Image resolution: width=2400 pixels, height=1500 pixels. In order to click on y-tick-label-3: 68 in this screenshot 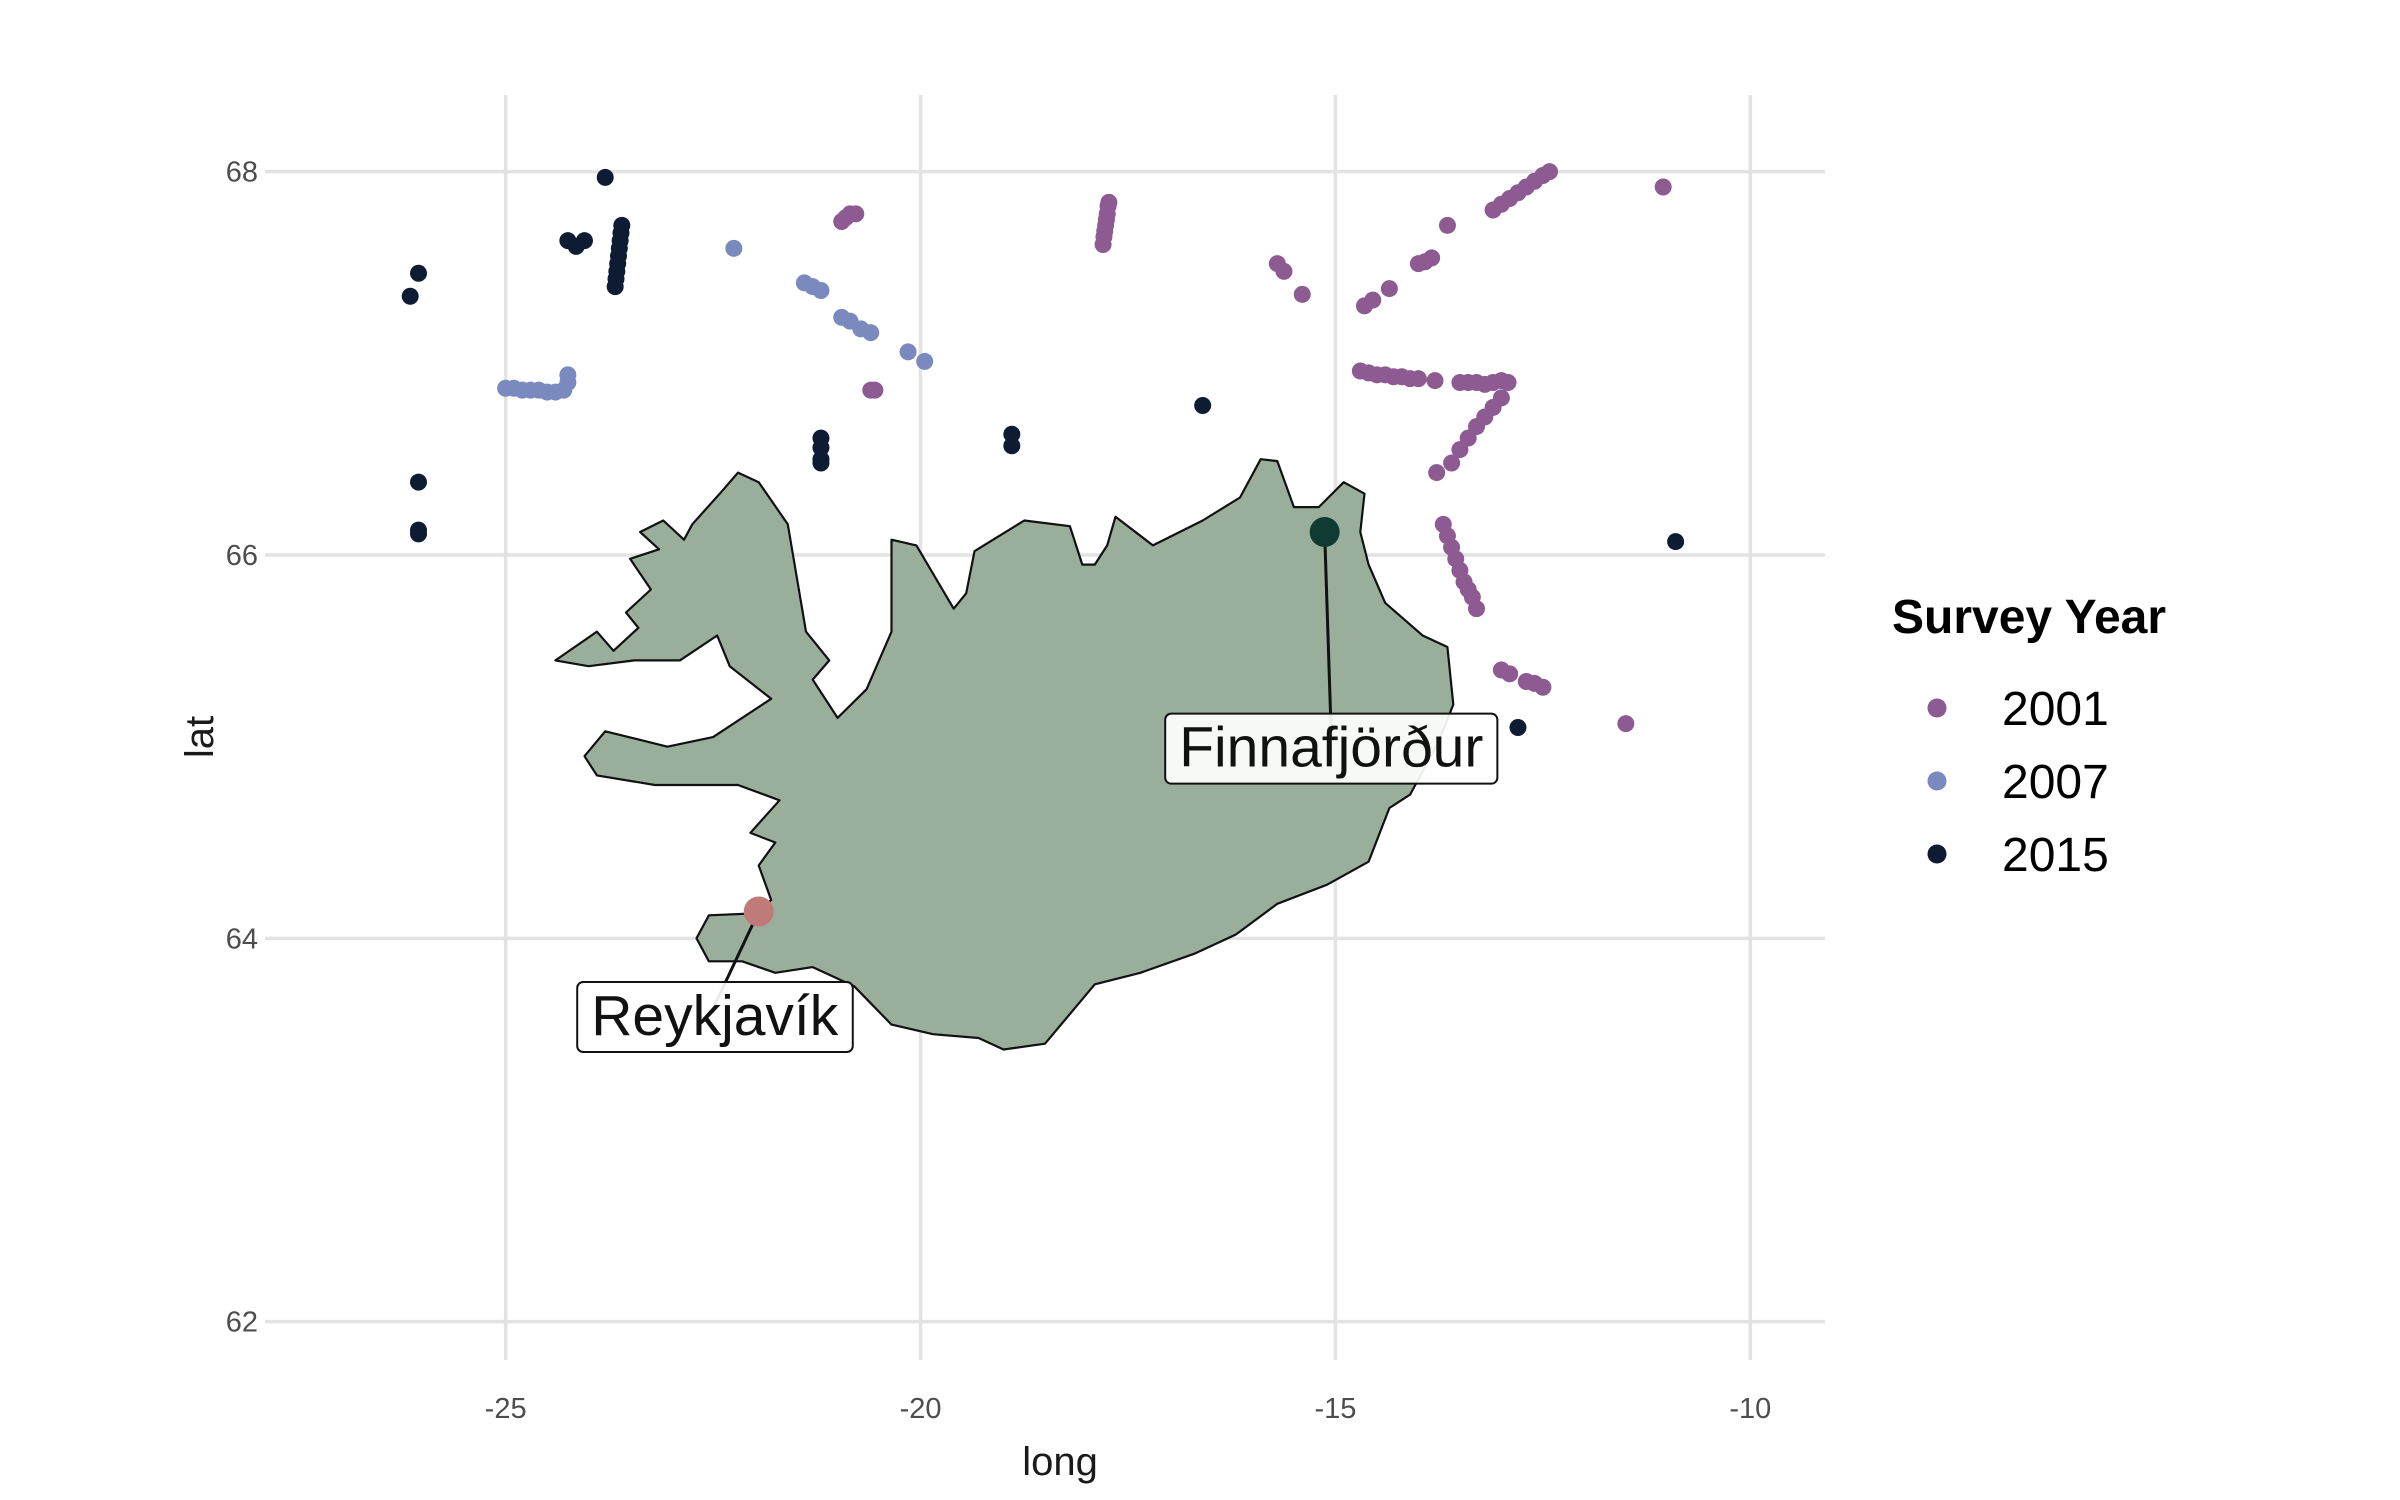, I will do `click(242, 173)`.